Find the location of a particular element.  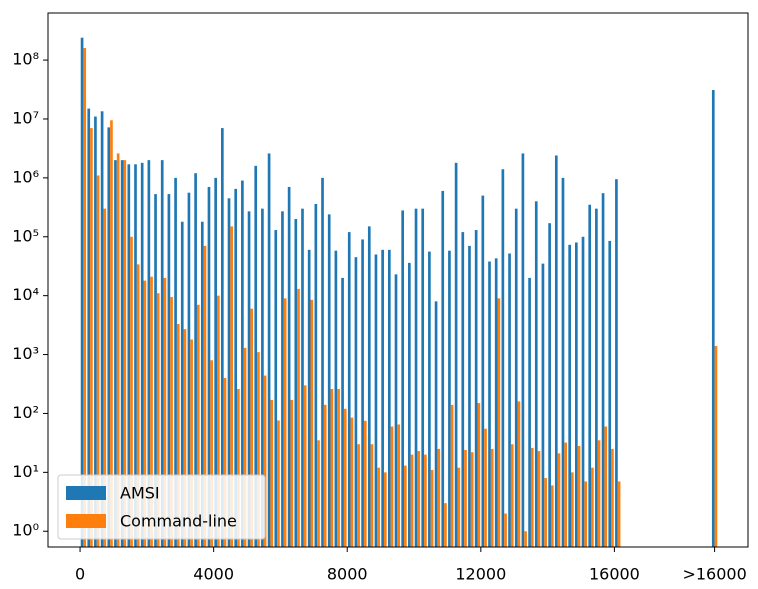

y-tick-label: 10³ is located at coordinates (25, 353).